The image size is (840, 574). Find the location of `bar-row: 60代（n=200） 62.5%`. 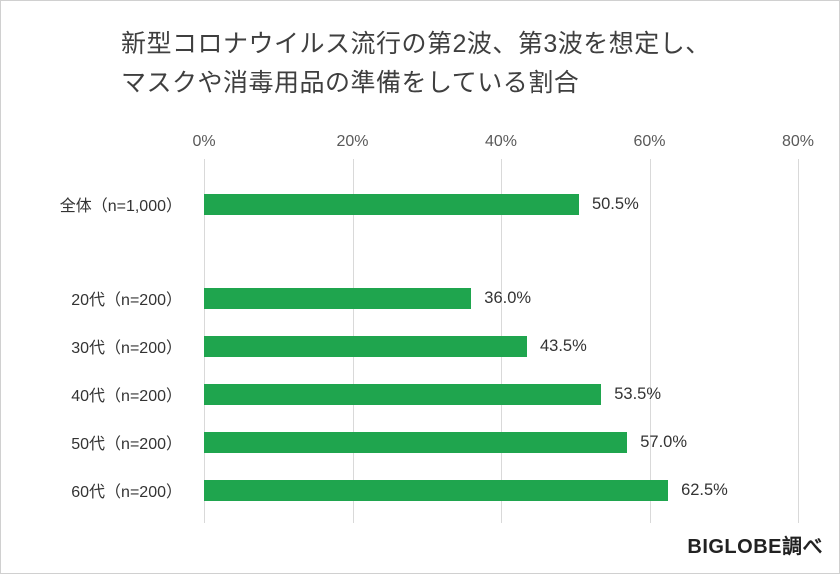

bar-row: 60代（n=200） 62.5% is located at coordinates (421, 490).